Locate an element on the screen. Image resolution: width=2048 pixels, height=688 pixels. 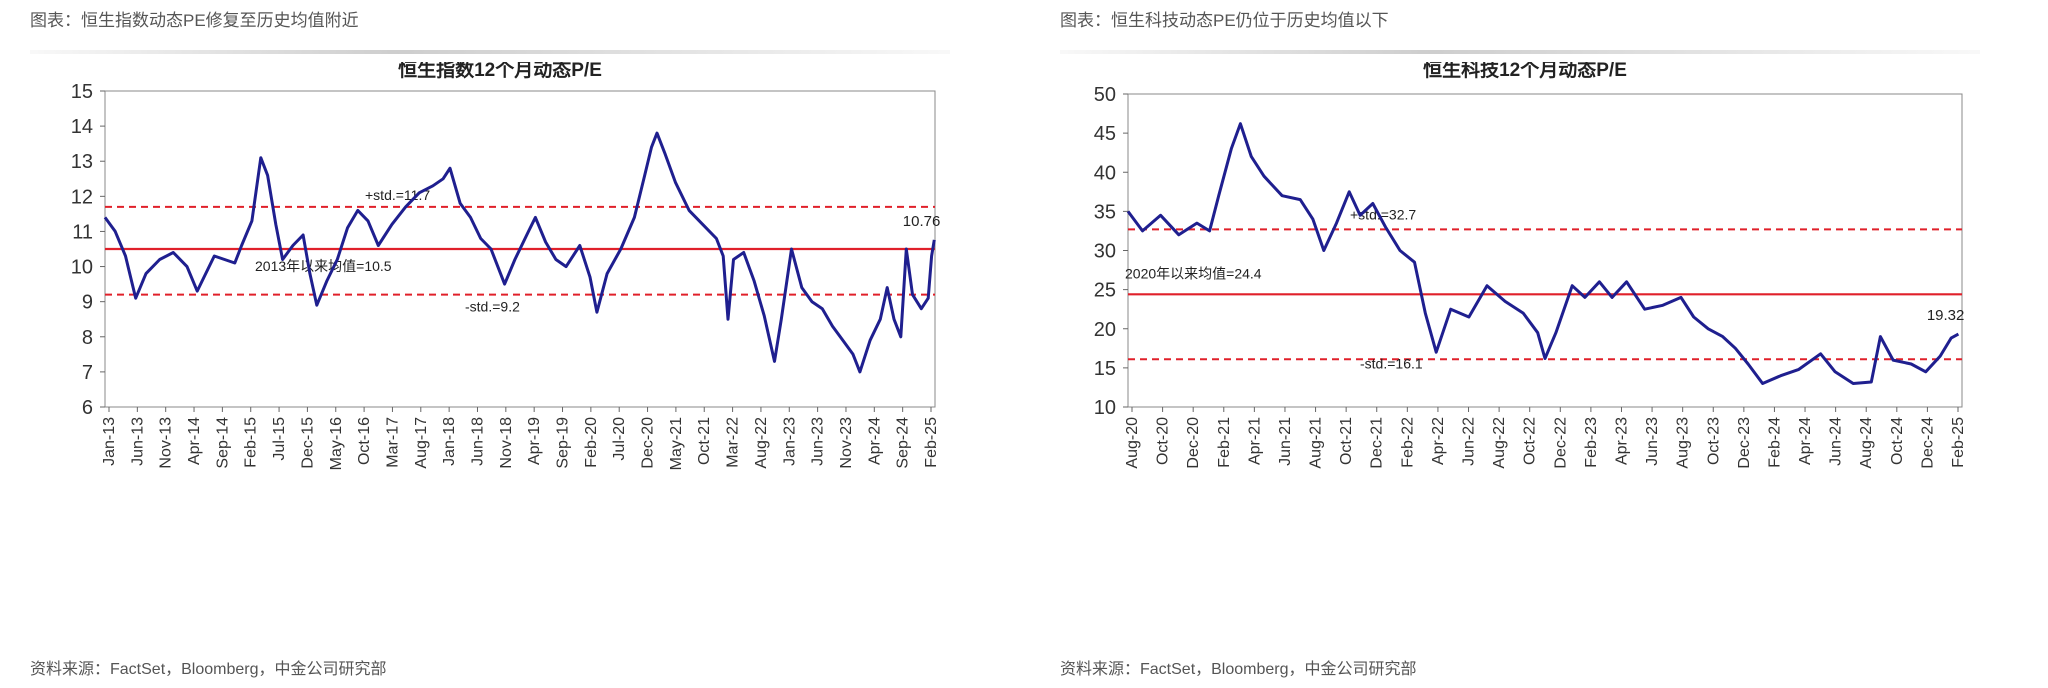
x-tick-label: Sep-24 is located at coordinates (903, 443).